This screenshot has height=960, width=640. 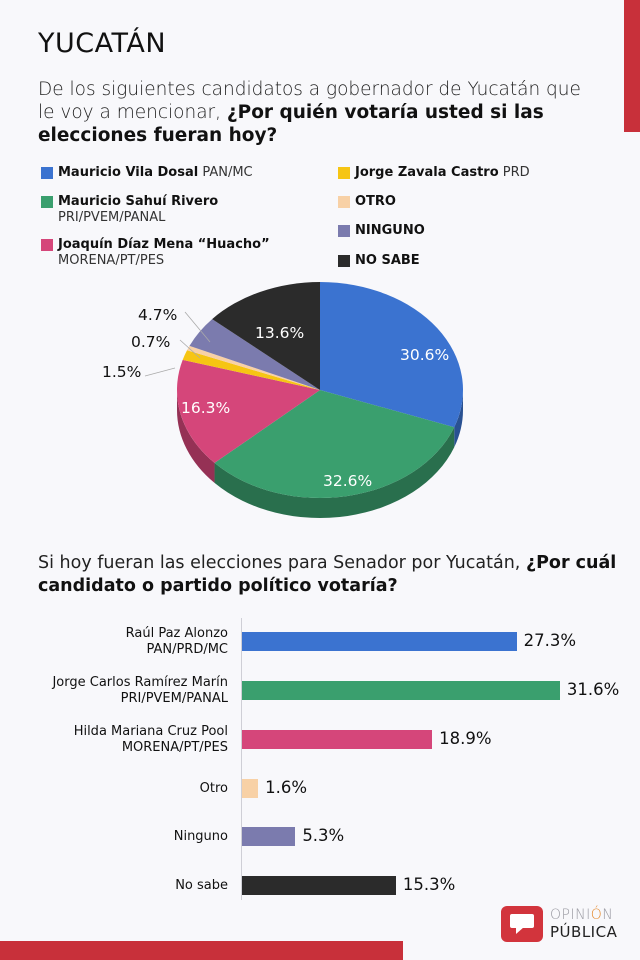 I want to click on legend-name: OTRO, so click(x=375, y=201).